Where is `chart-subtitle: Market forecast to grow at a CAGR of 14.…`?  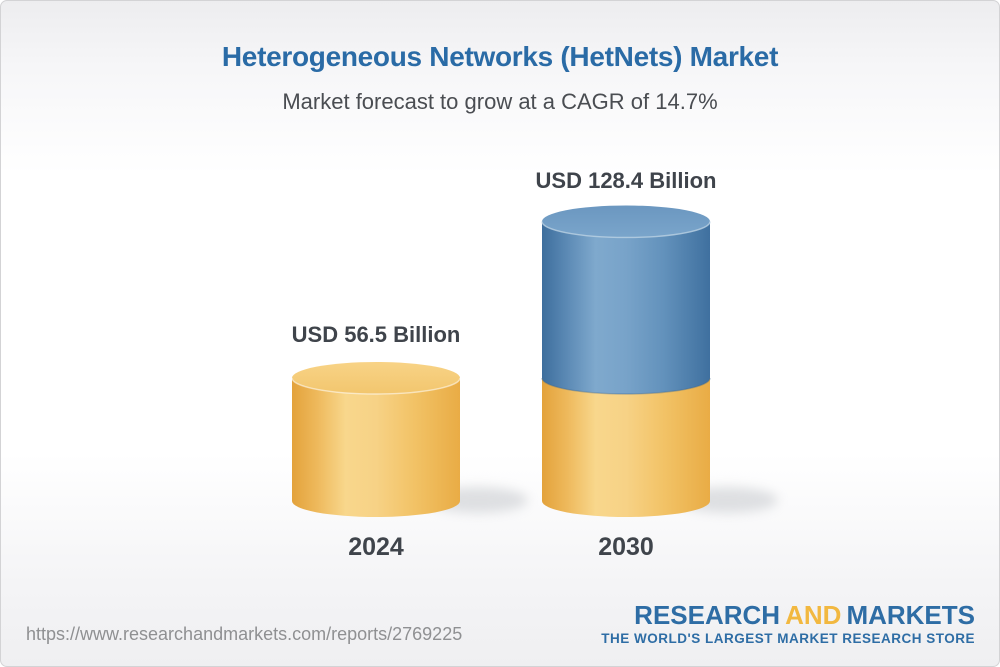
chart-subtitle: Market forecast to grow at a CAGR of 14.… is located at coordinates (500, 101).